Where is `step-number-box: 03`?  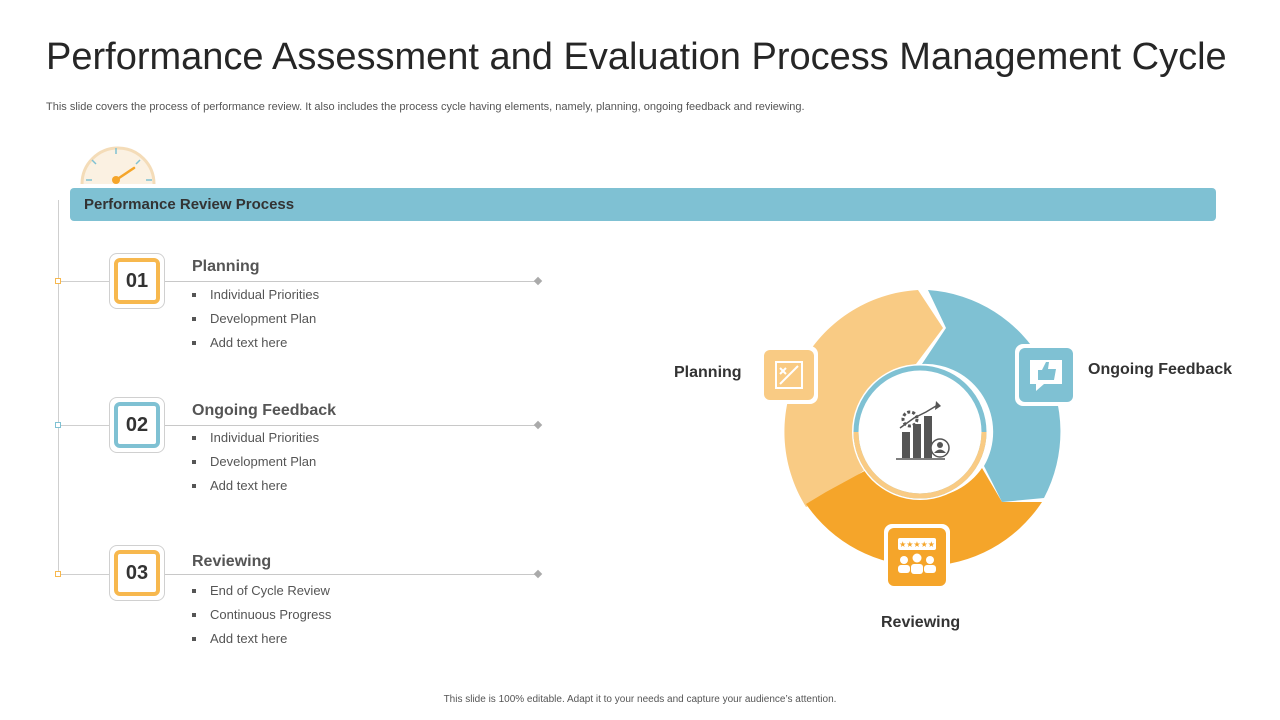 step-number-box: 03 is located at coordinates (137, 573).